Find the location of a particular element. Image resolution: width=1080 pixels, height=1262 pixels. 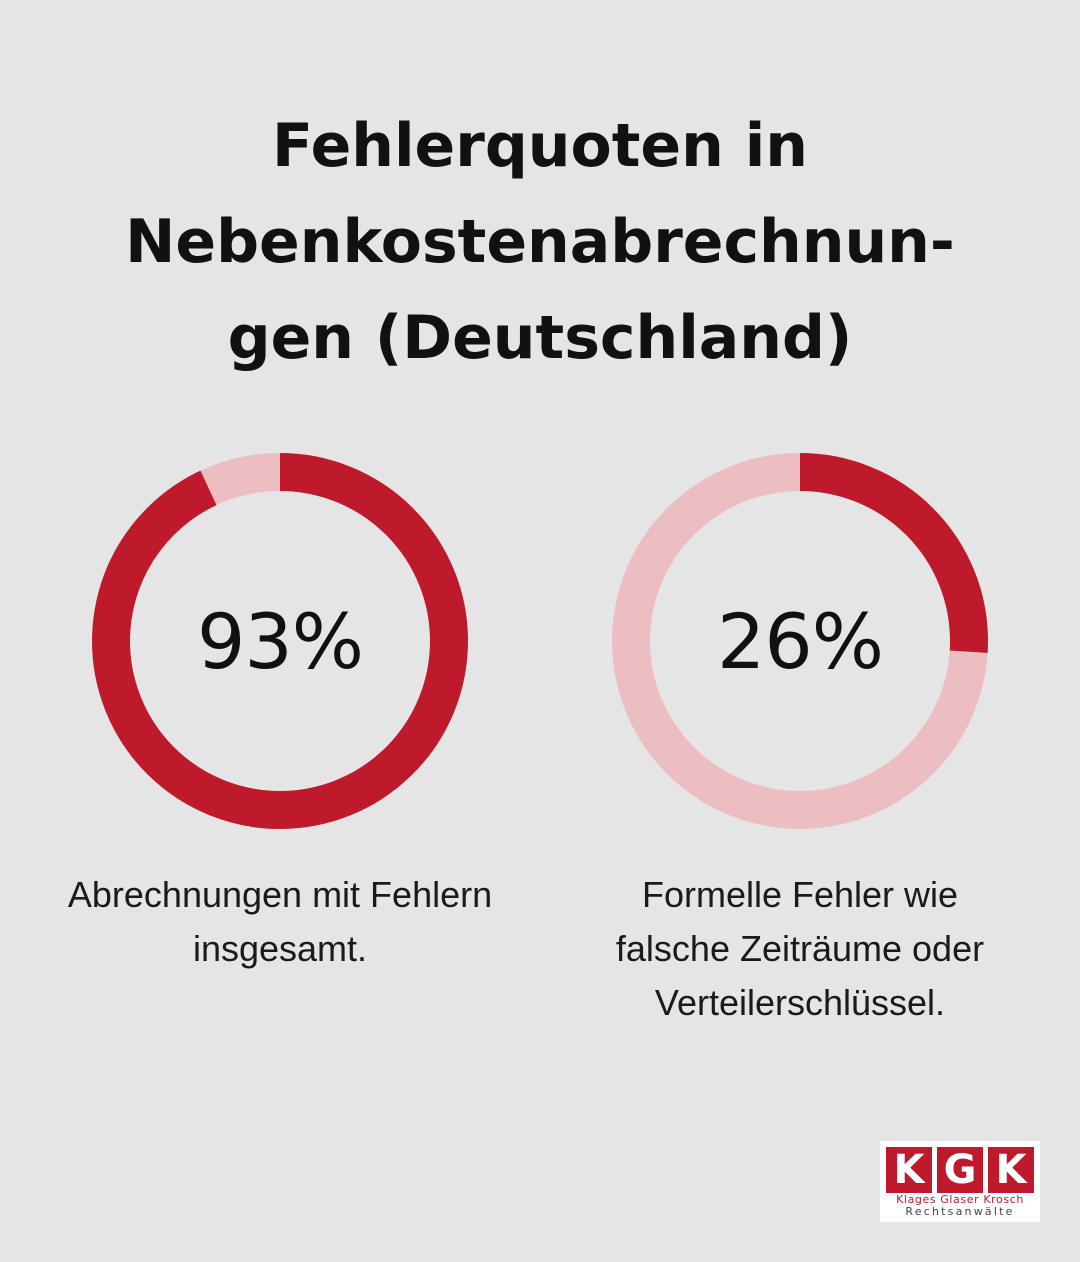

logo-letters: K G K is located at coordinates (960, 1170).